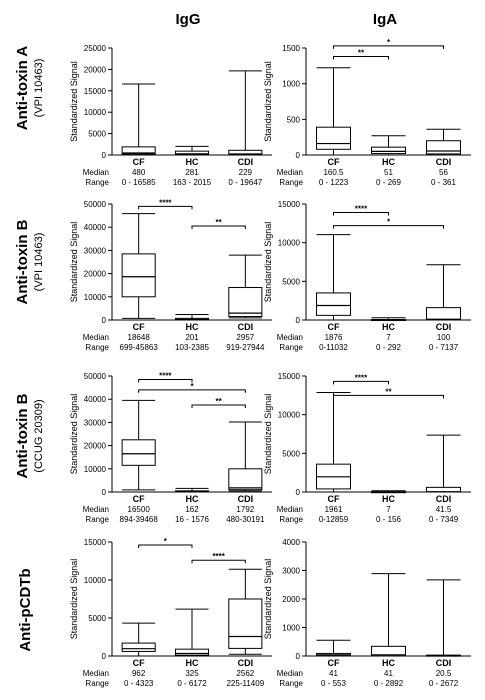 This screenshot has width=485, height=700. I want to click on row-title-text: Anti-pCDTb, so click(25, 609).